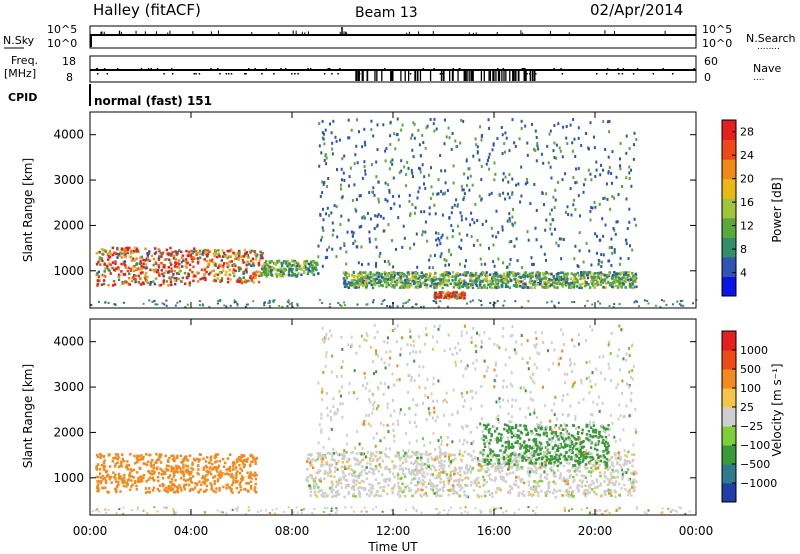 The height and width of the screenshot is (554, 800). I want to click on nsearch-label: N.Search, so click(771, 38).